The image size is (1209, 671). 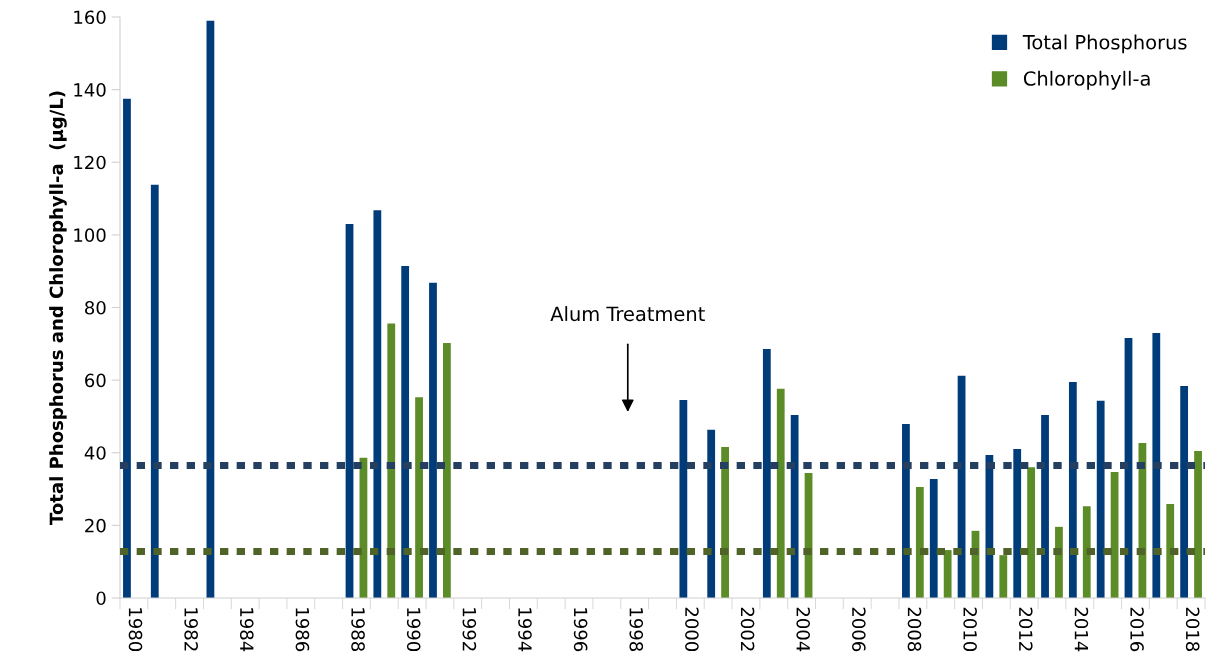 What do you see at coordinates (636, 630) in the screenshot?
I see `x-tick-label: 1998` at bounding box center [636, 630].